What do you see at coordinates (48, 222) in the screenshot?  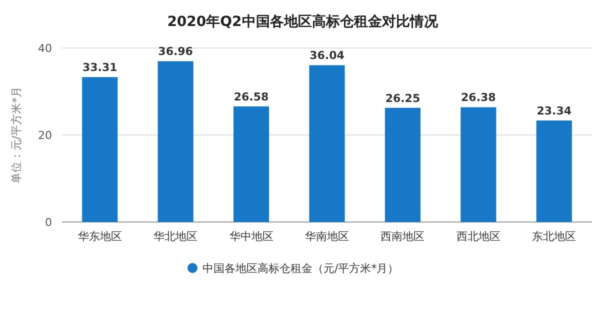 I see `y-tick-label: 0` at bounding box center [48, 222].